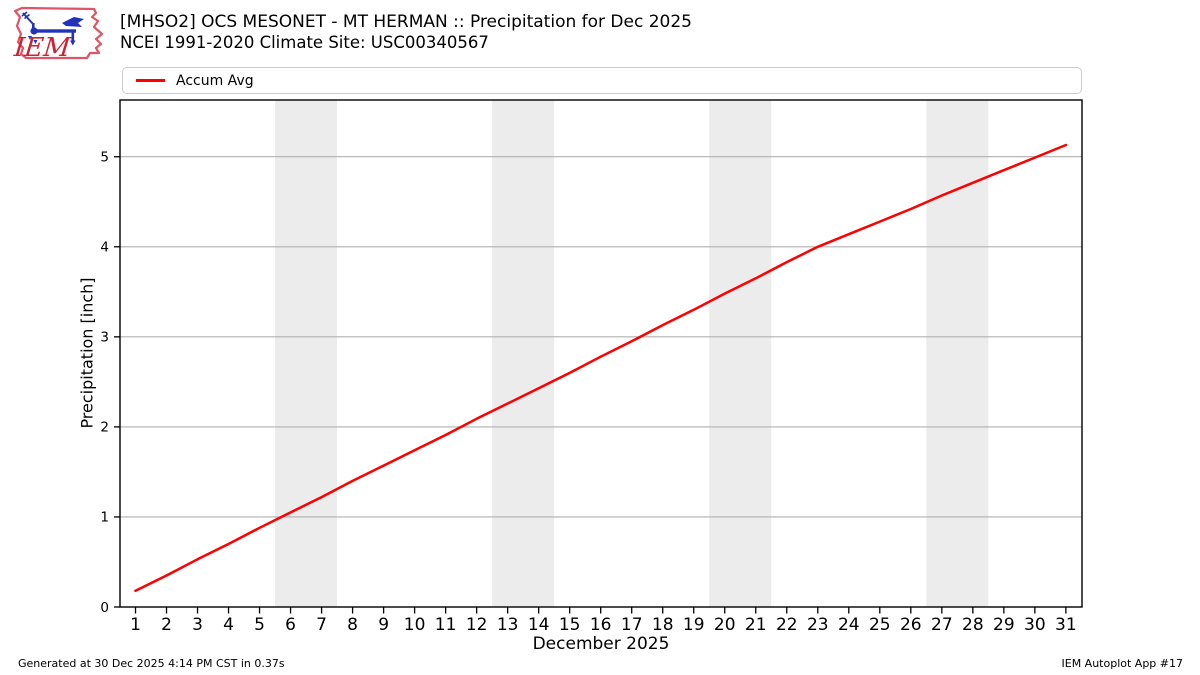 The width and height of the screenshot is (1200, 675). What do you see at coordinates (415, 625) in the screenshot?
I see `x-tick-label: 10` at bounding box center [415, 625].